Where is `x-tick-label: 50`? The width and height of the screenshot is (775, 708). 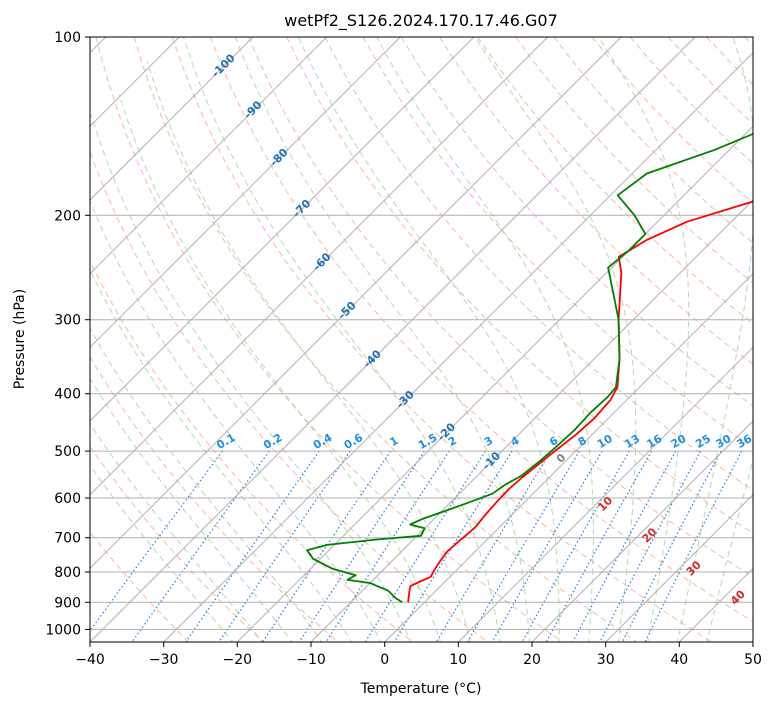 x-tick-label: 50 is located at coordinates (753, 660).